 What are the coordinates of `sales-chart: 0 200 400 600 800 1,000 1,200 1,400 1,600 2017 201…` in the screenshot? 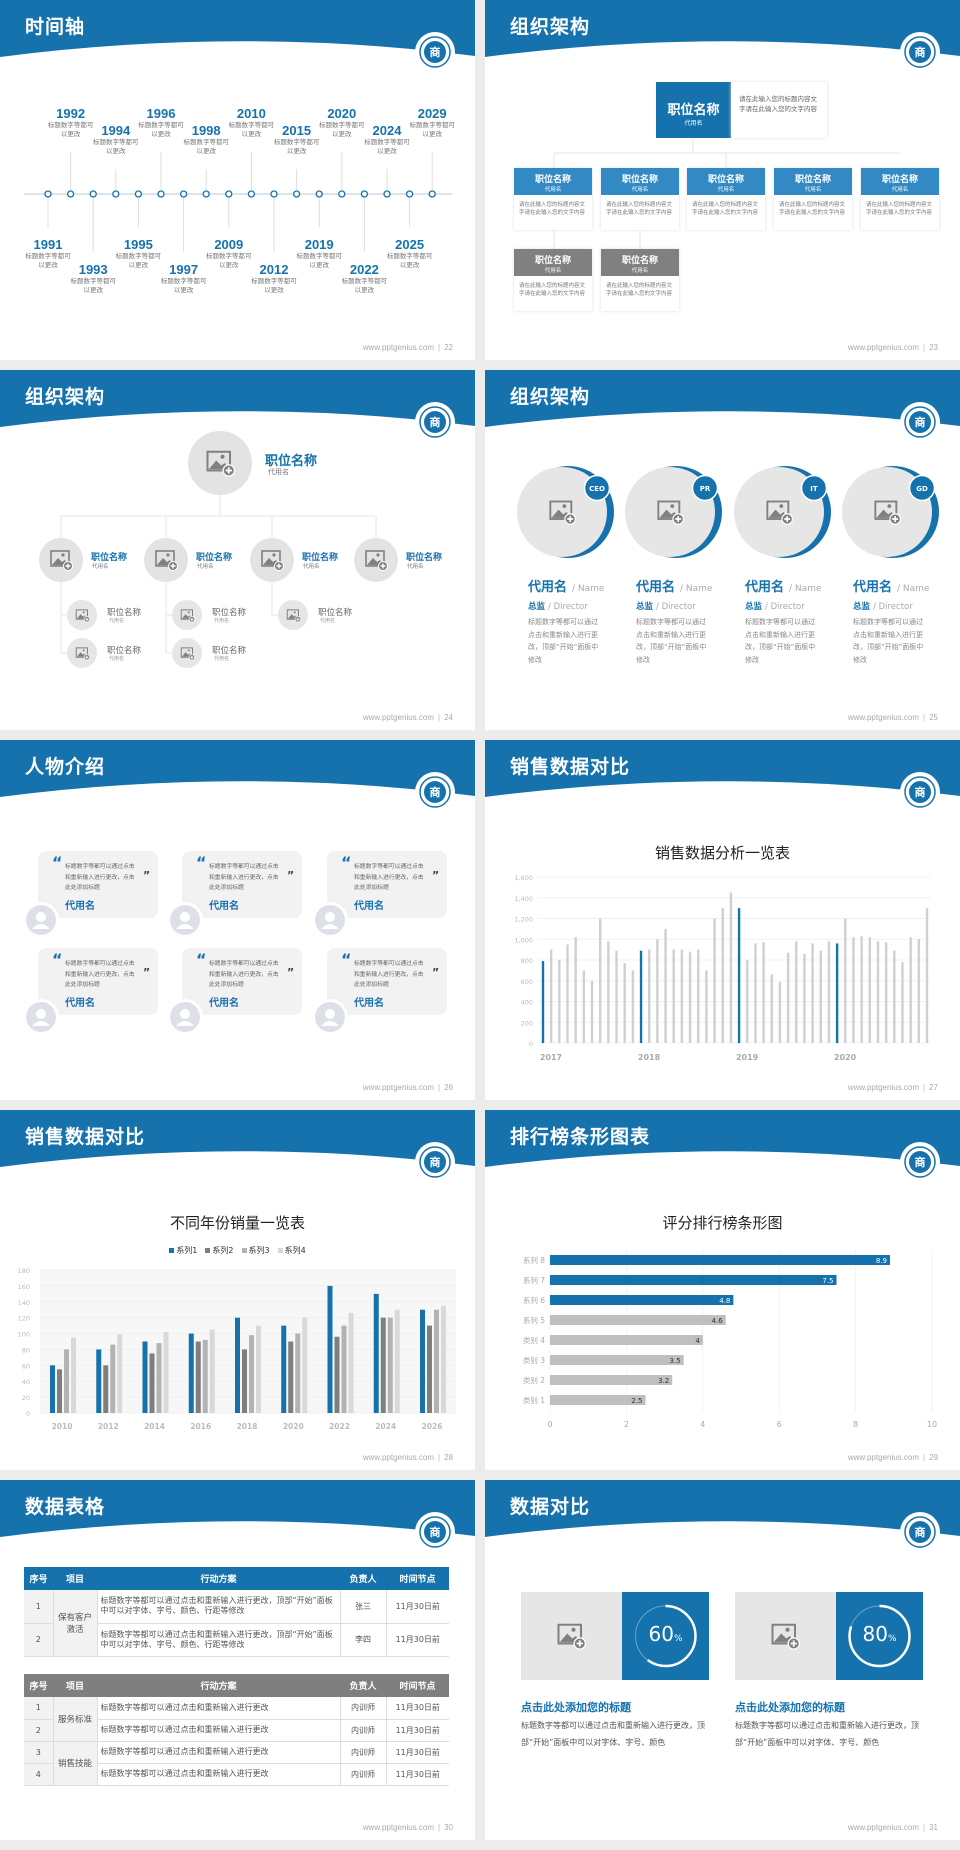 It's located at (722, 968).